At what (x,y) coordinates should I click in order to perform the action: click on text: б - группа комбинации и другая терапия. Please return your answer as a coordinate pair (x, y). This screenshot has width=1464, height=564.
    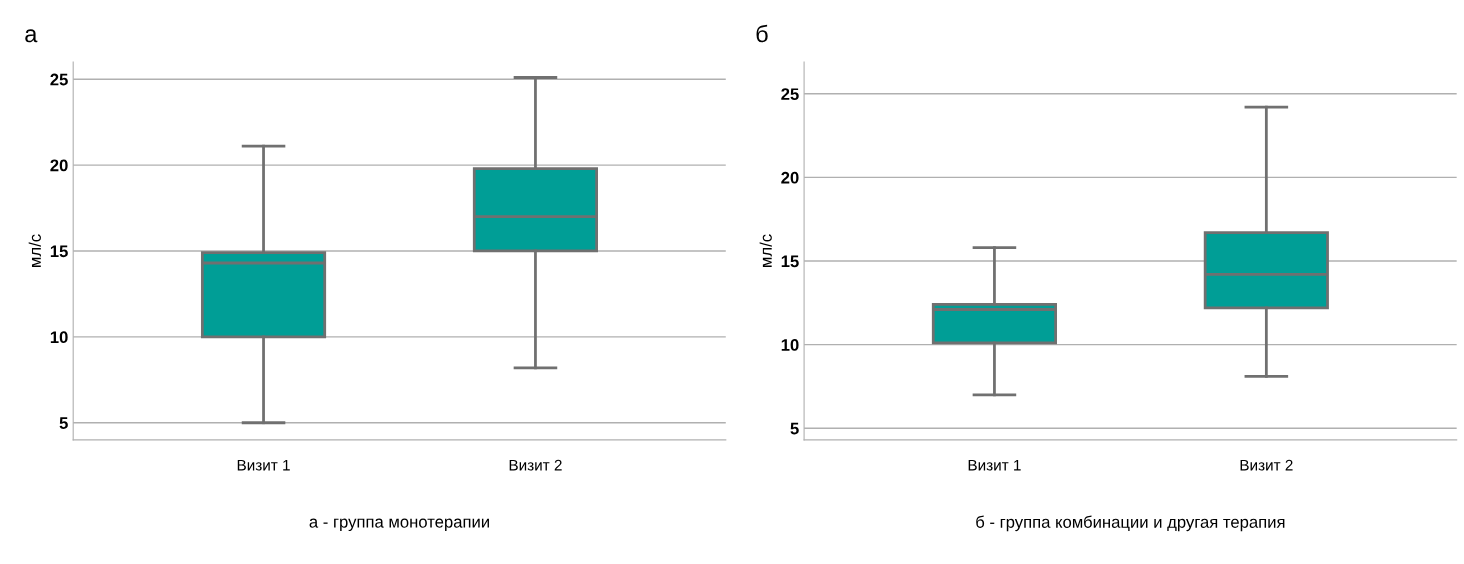
    Looking at the image, I should click on (1130, 523).